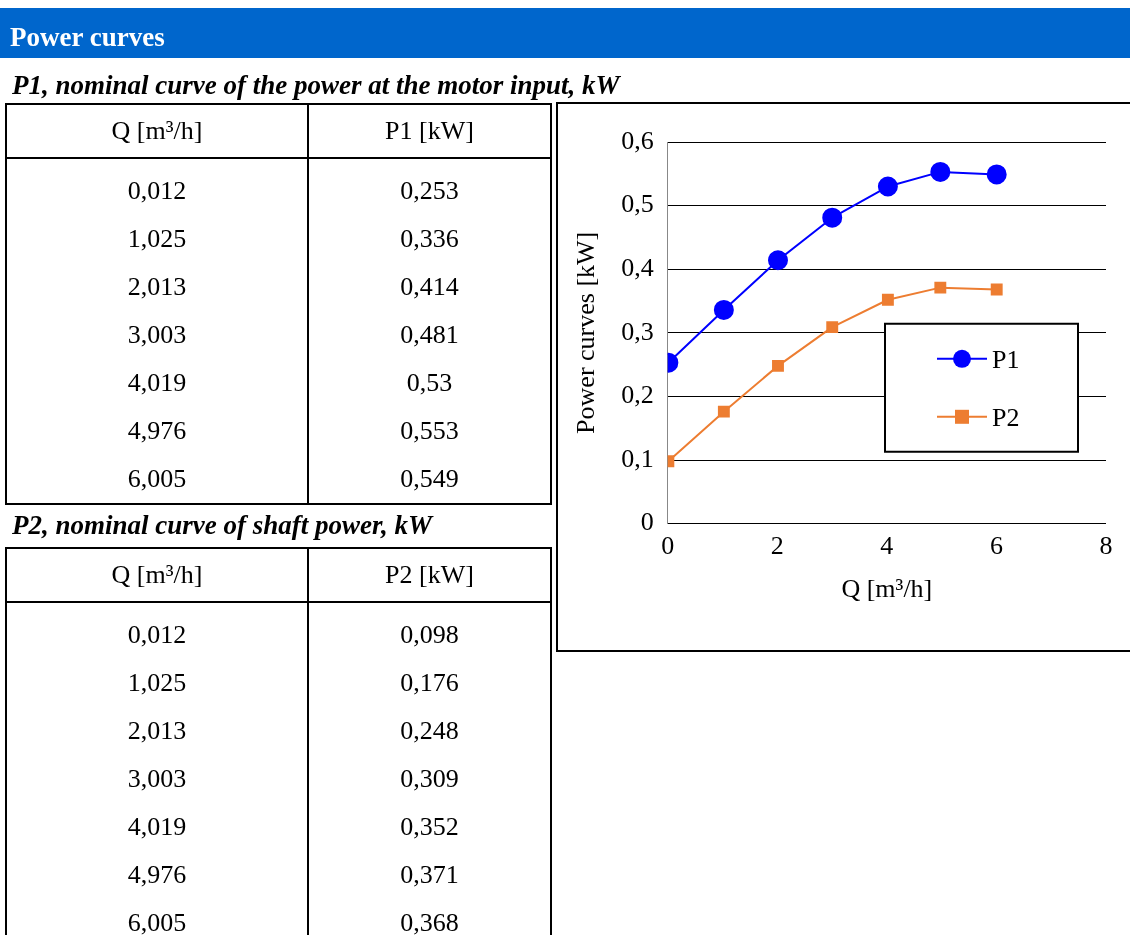  Describe the element at coordinates (429, 335) in the screenshot. I see `text: 0,481` at that location.